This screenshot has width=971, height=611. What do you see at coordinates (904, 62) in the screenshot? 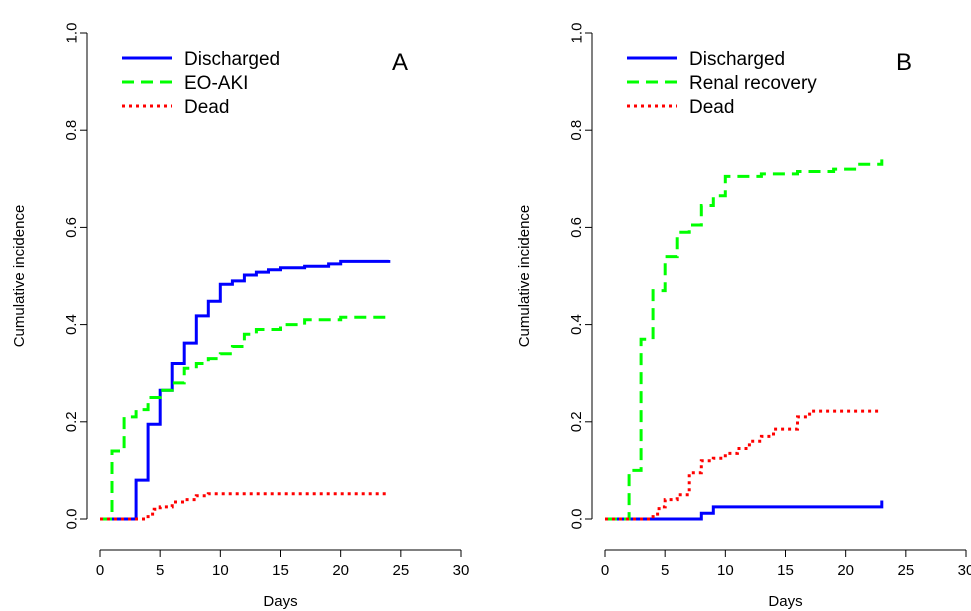
I see `panel-letter: B` at bounding box center [904, 62].